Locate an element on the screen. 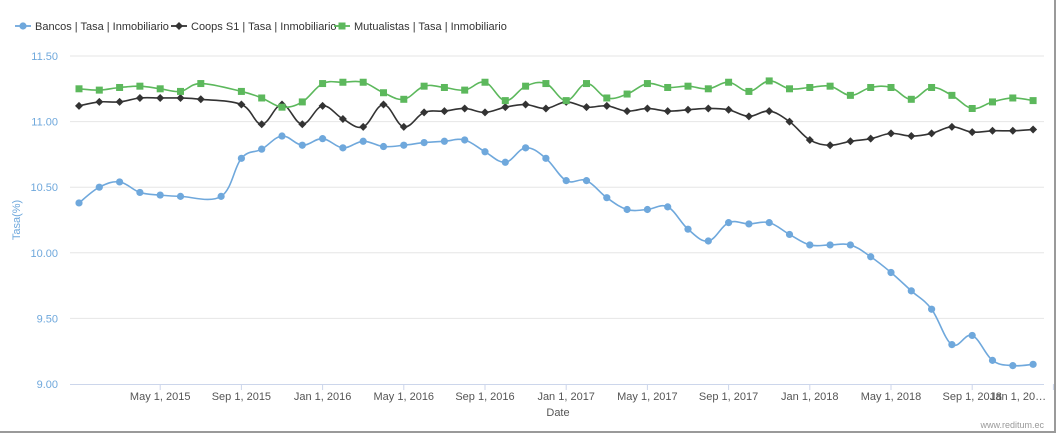 This screenshot has height=435, width=1058. legend-item-coops-s1: Coops S1 | Tasa | Inmobiliario is located at coordinates (254, 27).